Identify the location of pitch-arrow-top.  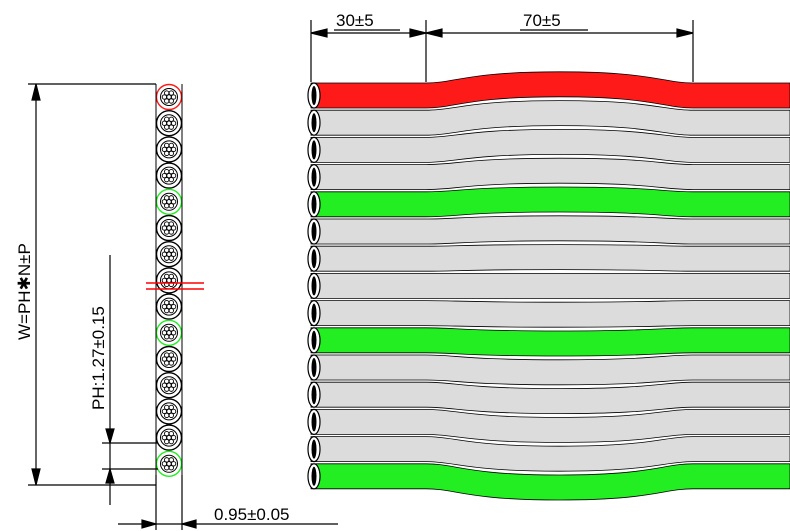
(110, 437).